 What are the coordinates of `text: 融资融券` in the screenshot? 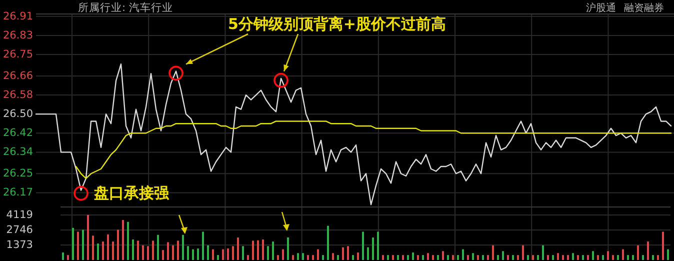 It's located at (644, 8).